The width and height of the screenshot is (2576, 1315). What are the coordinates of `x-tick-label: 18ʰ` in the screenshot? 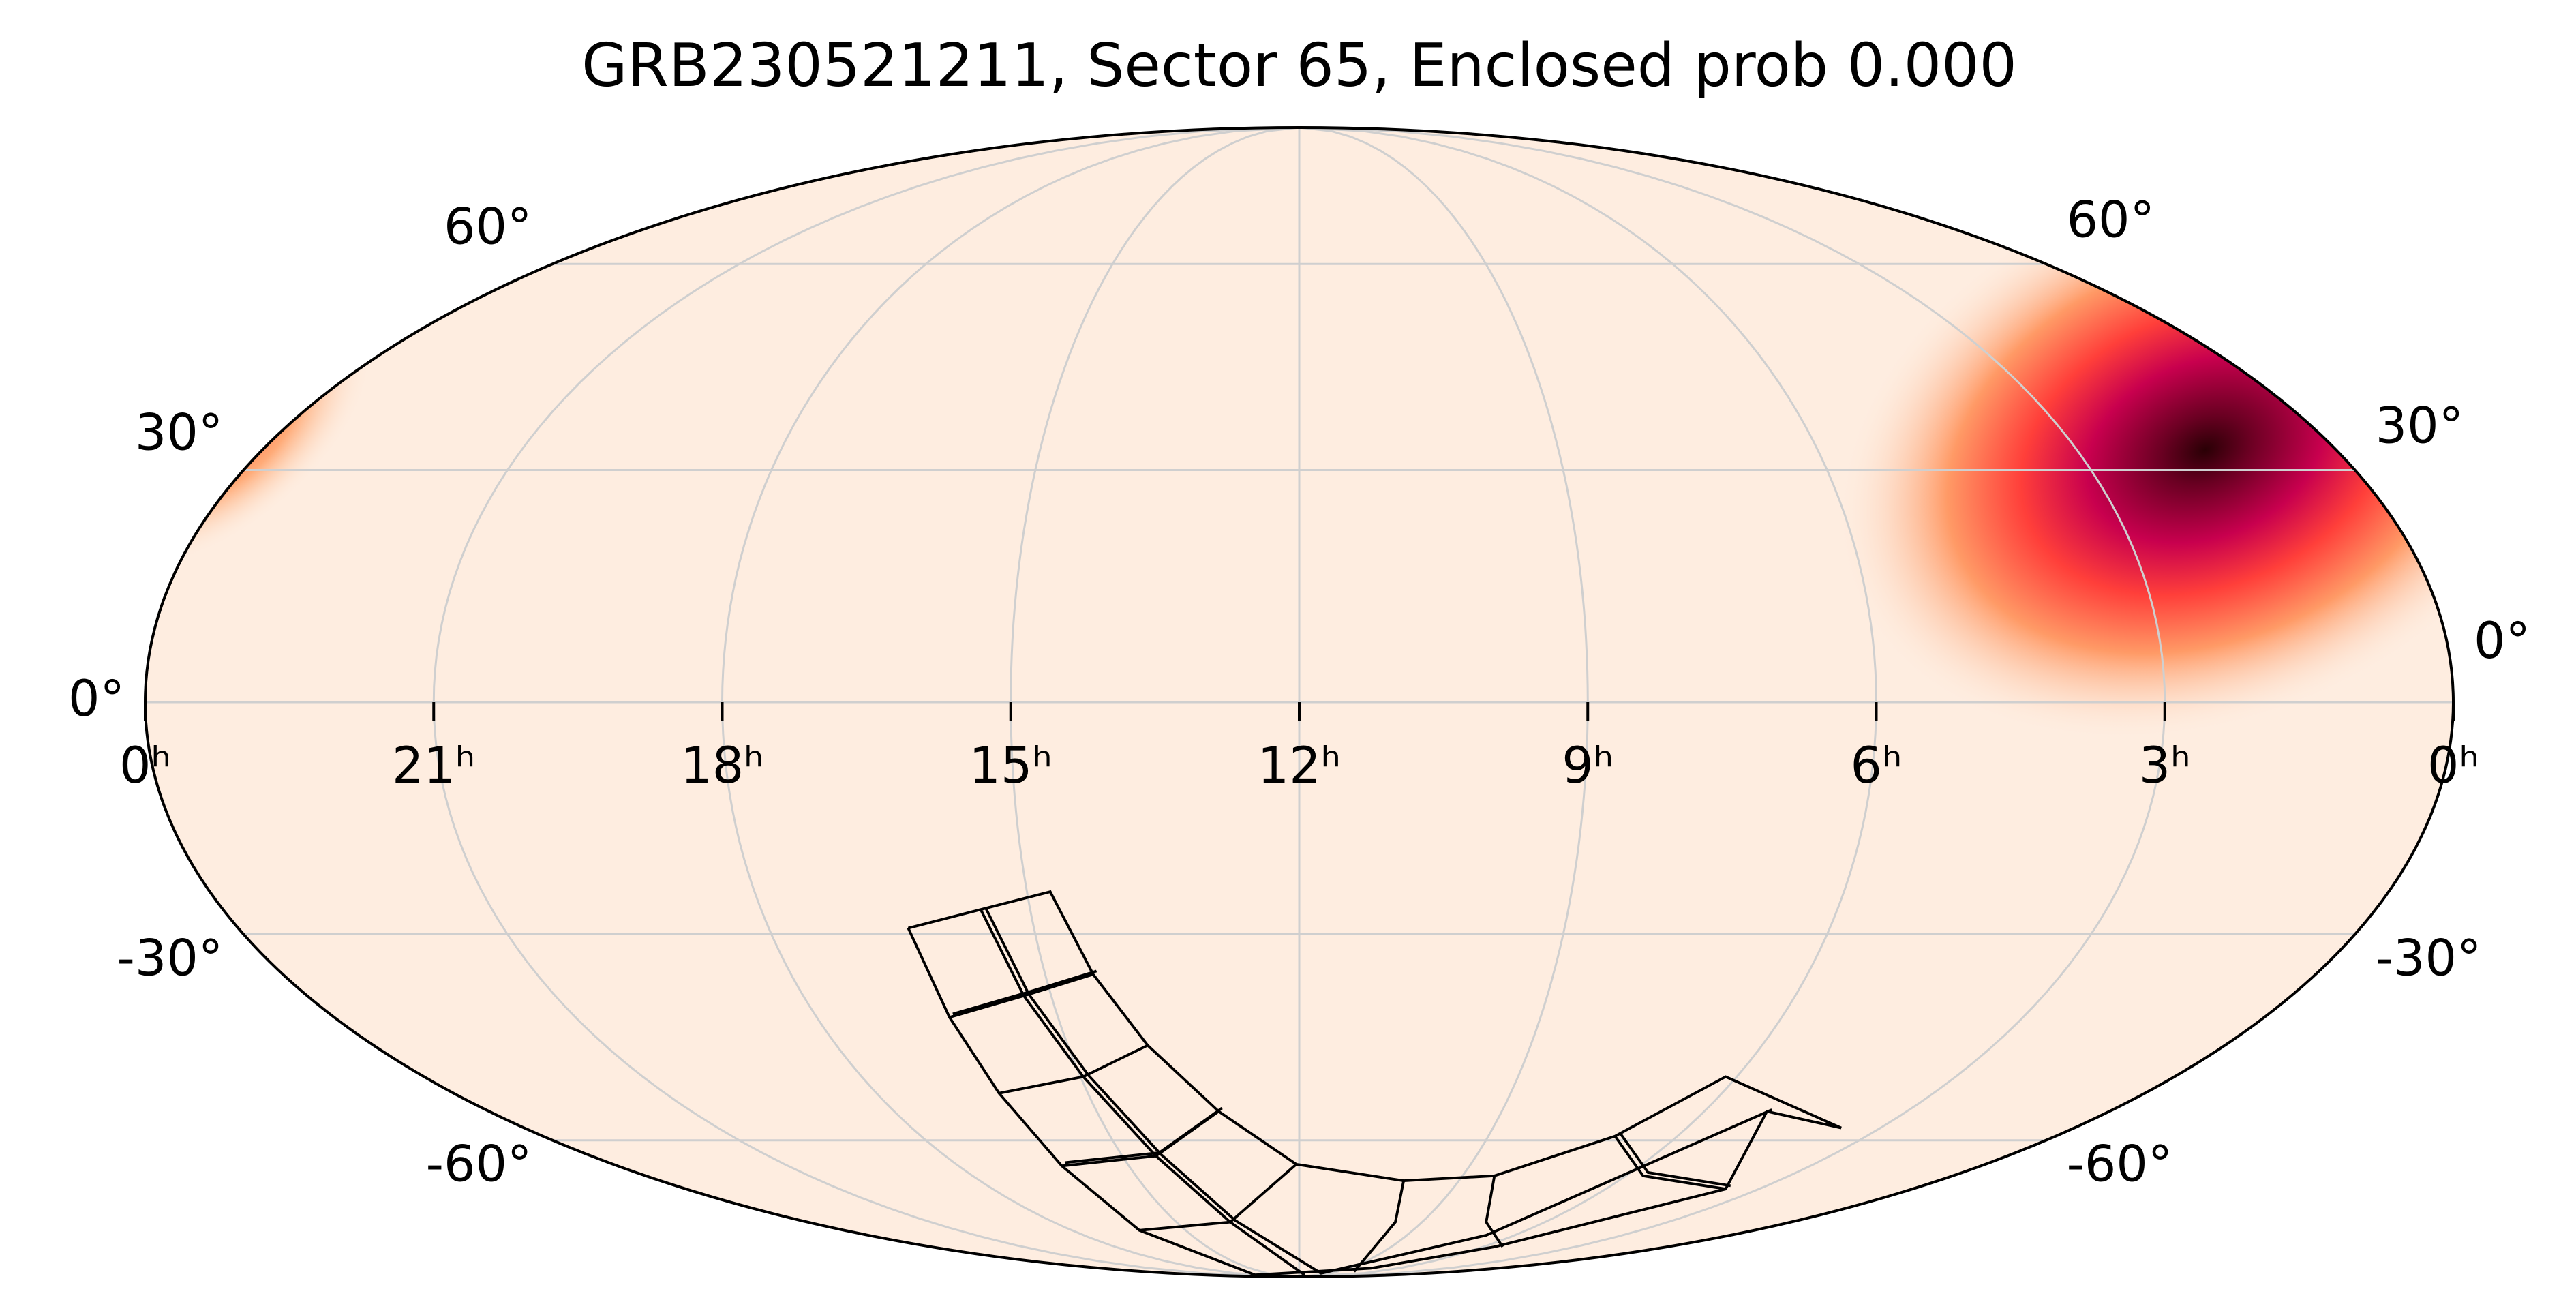 It's located at (722, 766).